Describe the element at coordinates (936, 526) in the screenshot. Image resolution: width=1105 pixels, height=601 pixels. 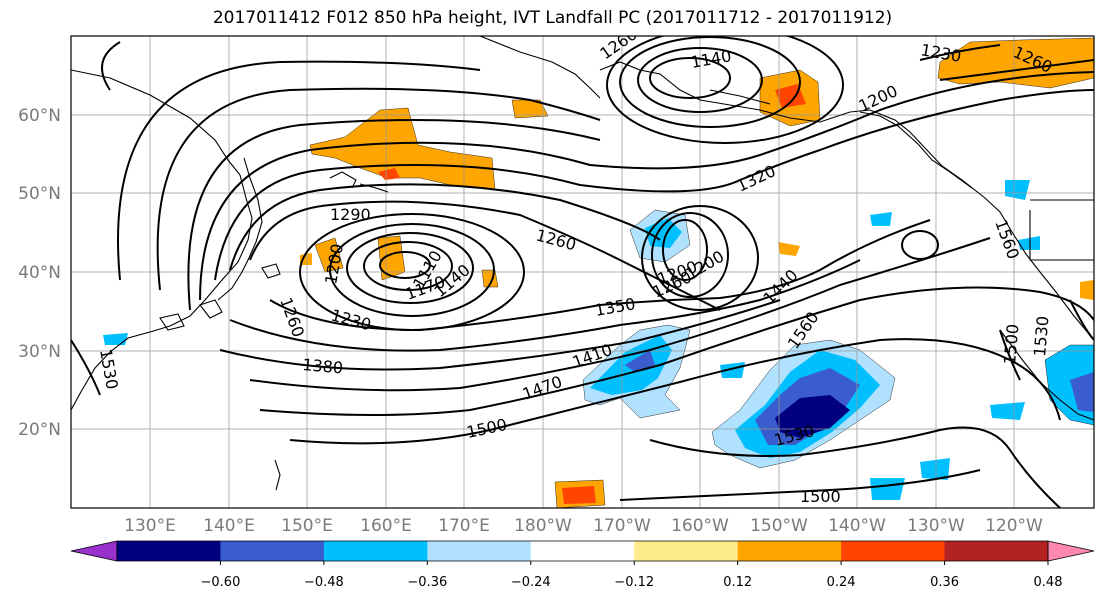
I see `lon-label: 130°W` at that location.